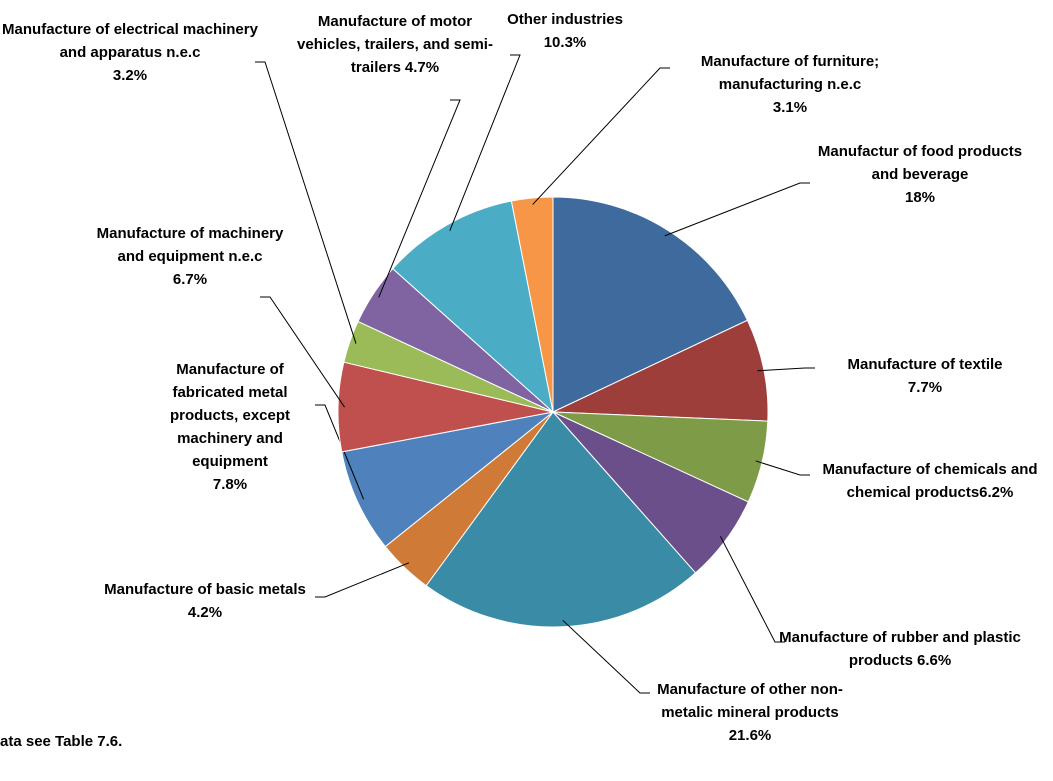 The width and height of the screenshot is (1053, 781). Describe the element at coordinates (190, 279) in the screenshot. I see `value-label: 6.7%` at that location.